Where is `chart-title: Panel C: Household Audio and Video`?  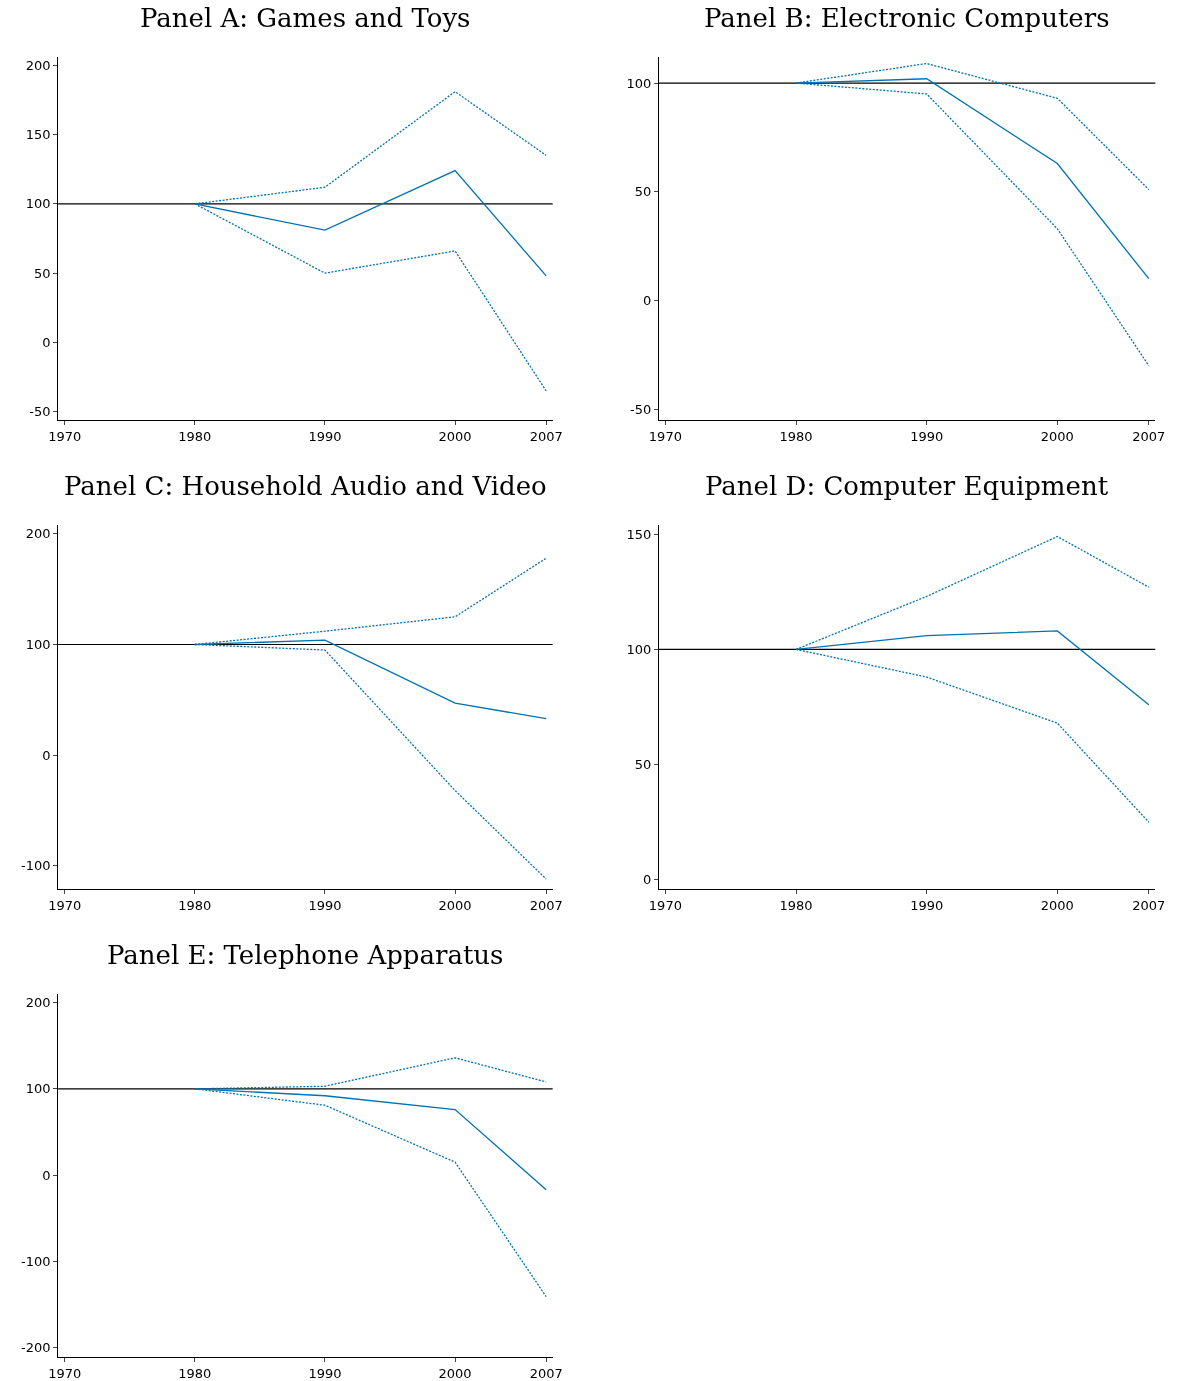 chart-title: Panel C: Household Audio and Video is located at coordinates (305, 486).